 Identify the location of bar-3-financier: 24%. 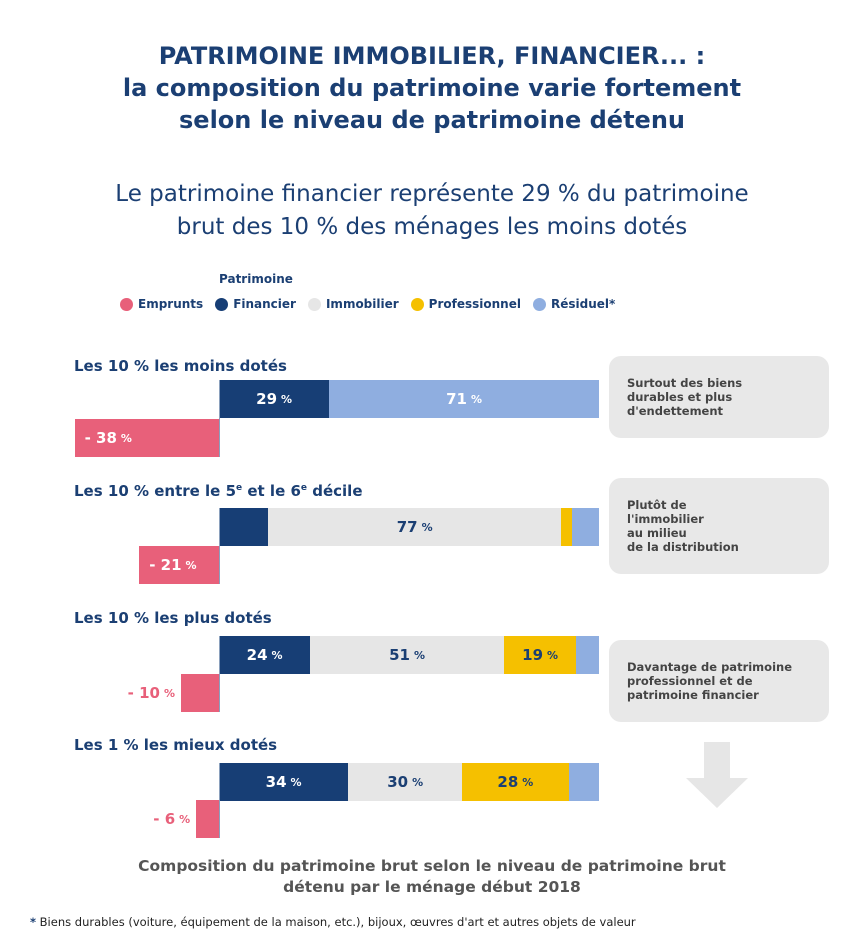
(265, 655).